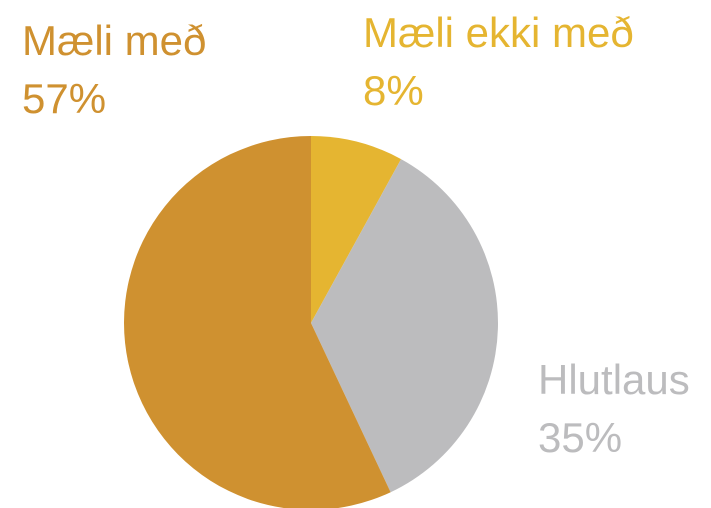 The image size is (711, 508). Describe the element at coordinates (614, 379) in the screenshot. I see `slice-label: Hlutlaus` at that location.